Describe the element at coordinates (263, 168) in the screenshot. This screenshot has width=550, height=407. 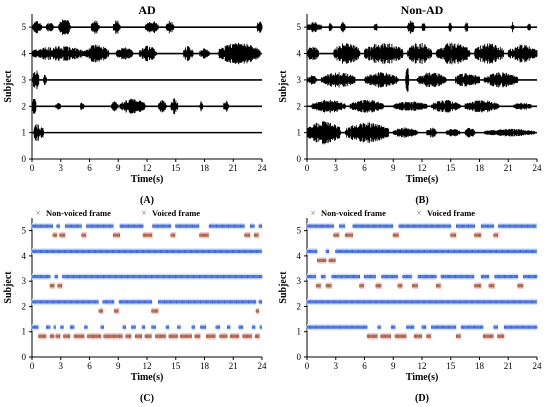
I see `x-tick-label: 24` at that location.